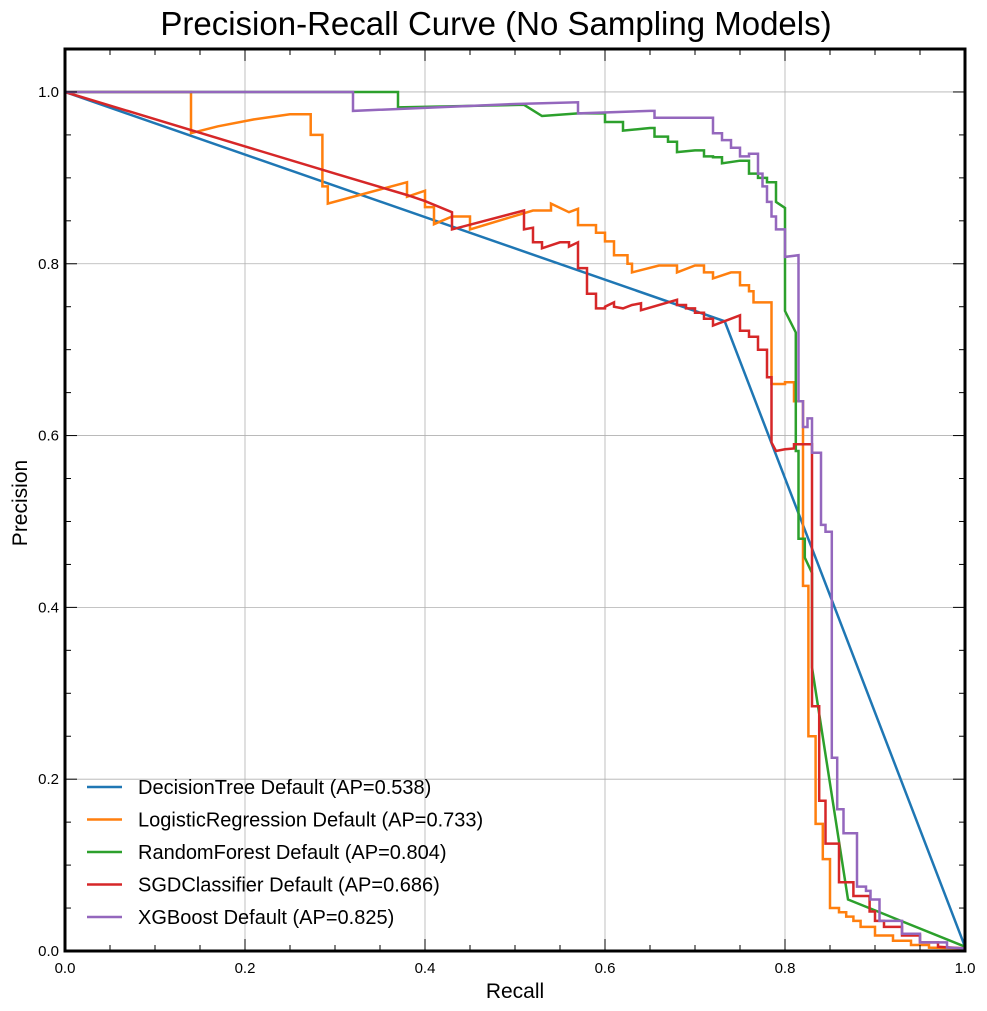 This screenshot has width=987, height=1011. Describe the element at coordinates (605, 968) in the screenshot. I see `x-tick-label: 0.6` at that location.